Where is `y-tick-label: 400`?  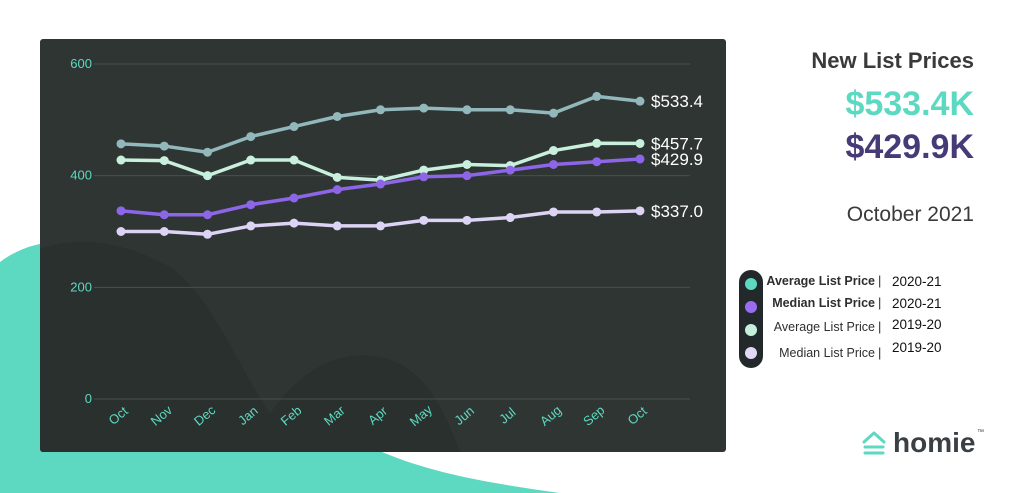 y-tick-label: 400 is located at coordinates (81, 175).